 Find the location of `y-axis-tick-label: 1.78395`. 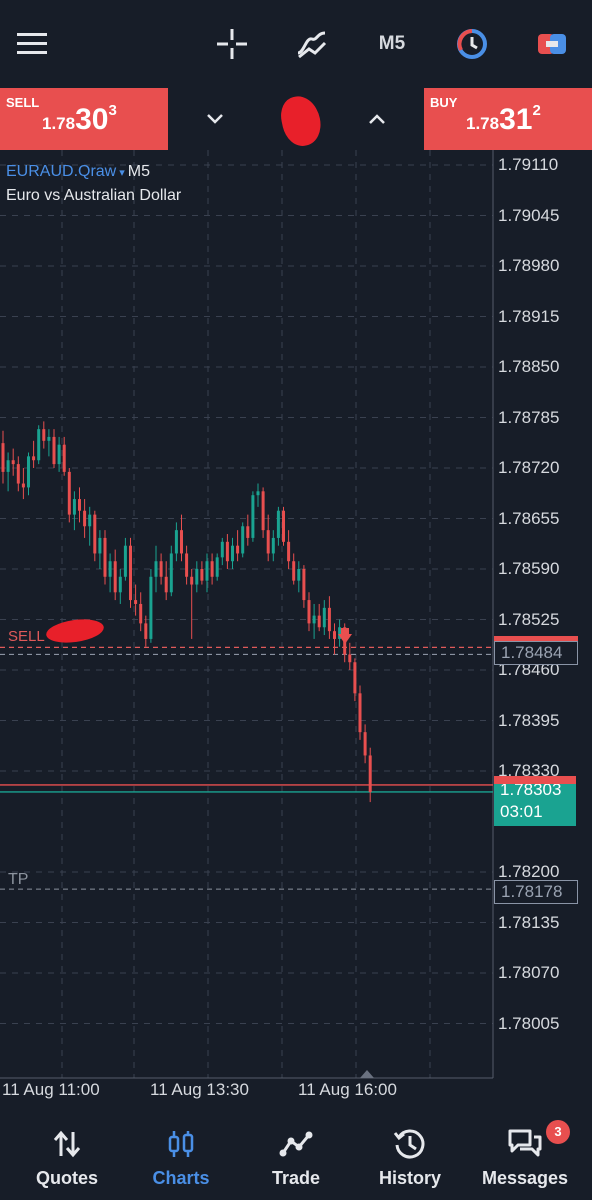

y-axis-tick-label: 1.78395 is located at coordinates (529, 720).